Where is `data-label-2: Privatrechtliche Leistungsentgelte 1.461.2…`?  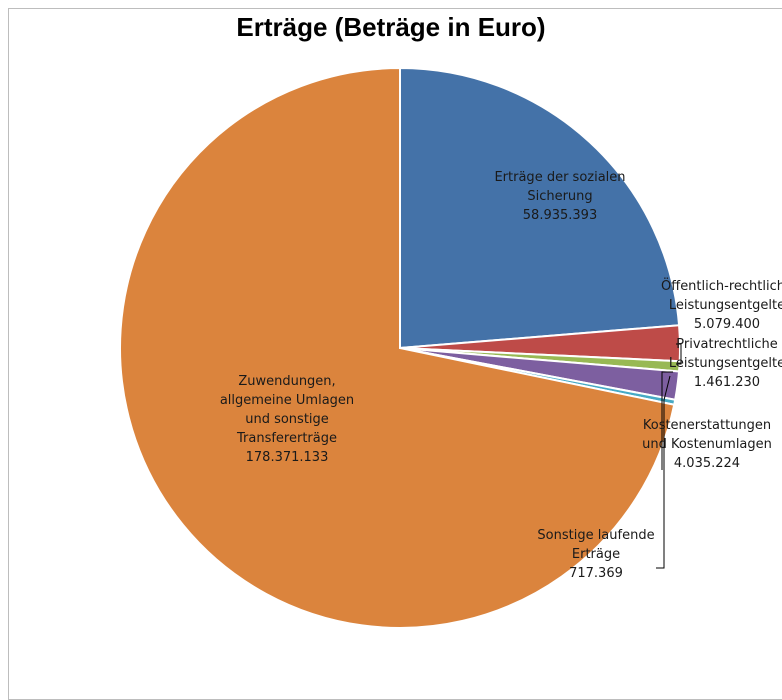
data-label-2: Privatrechtliche Leistungsentgelte 1.461.2… is located at coordinates (725, 363).